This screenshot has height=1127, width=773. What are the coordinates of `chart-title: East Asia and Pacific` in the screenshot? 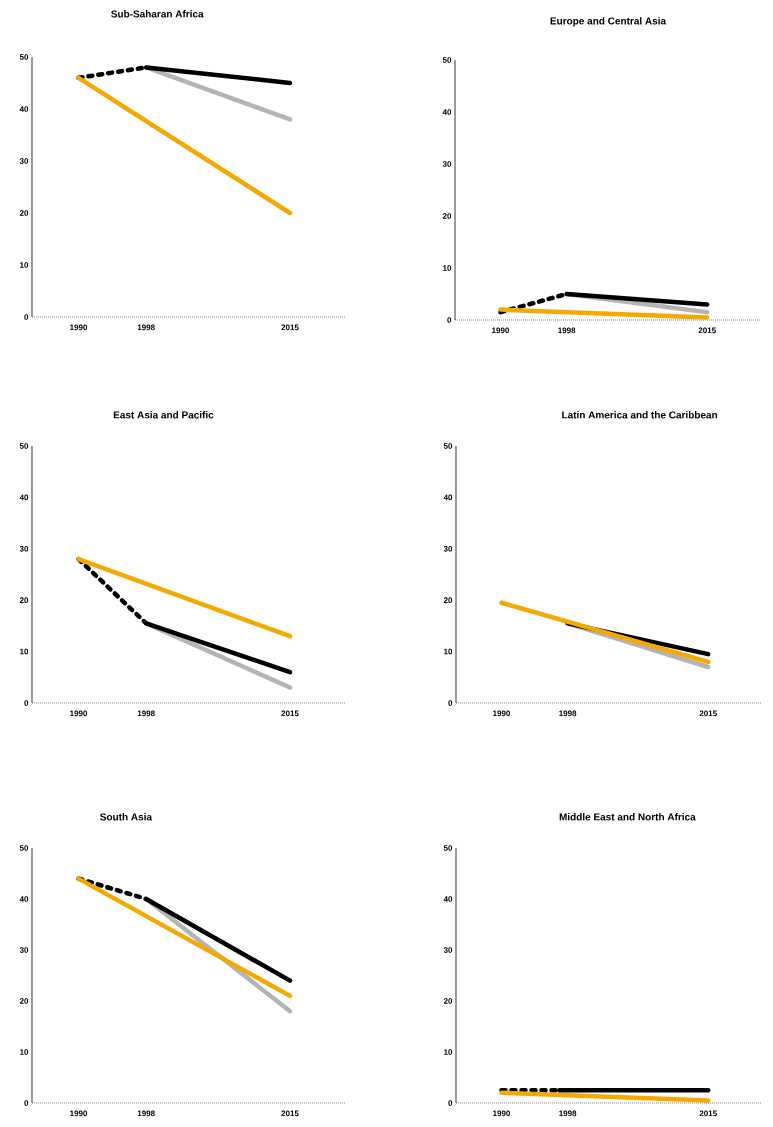 It's located at (163, 415).